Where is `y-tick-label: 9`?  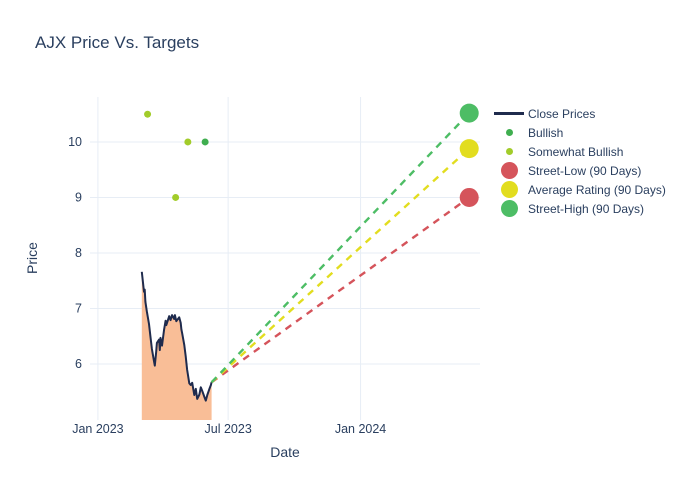
y-tick-label: 9 is located at coordinates (78, 198).